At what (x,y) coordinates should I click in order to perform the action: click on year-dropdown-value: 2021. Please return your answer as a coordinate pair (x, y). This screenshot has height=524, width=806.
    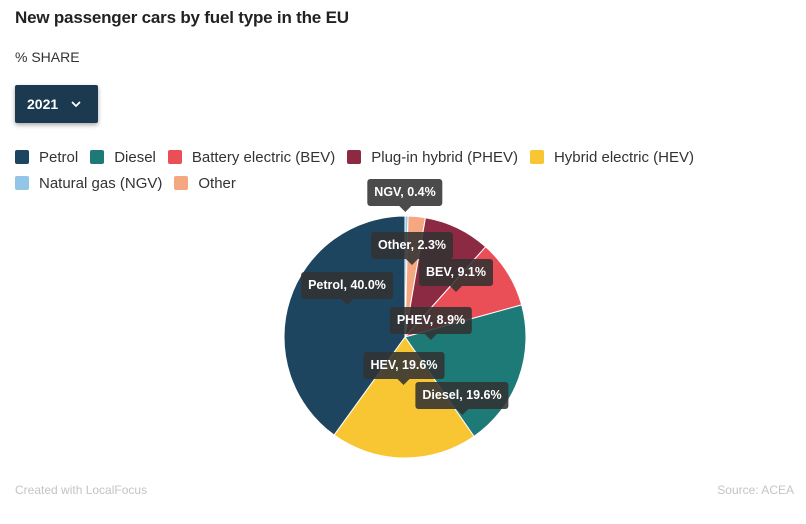
    Looking at the image, I should click on (43, 104).